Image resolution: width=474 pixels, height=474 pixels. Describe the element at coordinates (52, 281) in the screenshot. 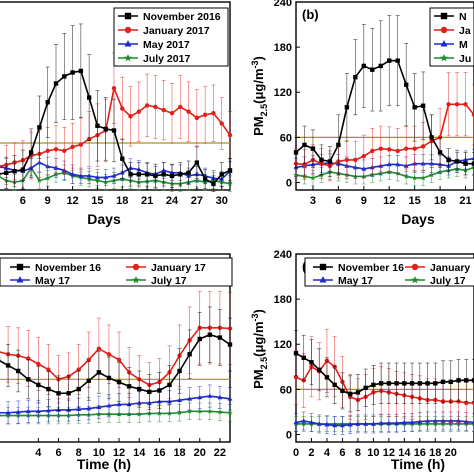

I see `legend-label: May 17` at that location.